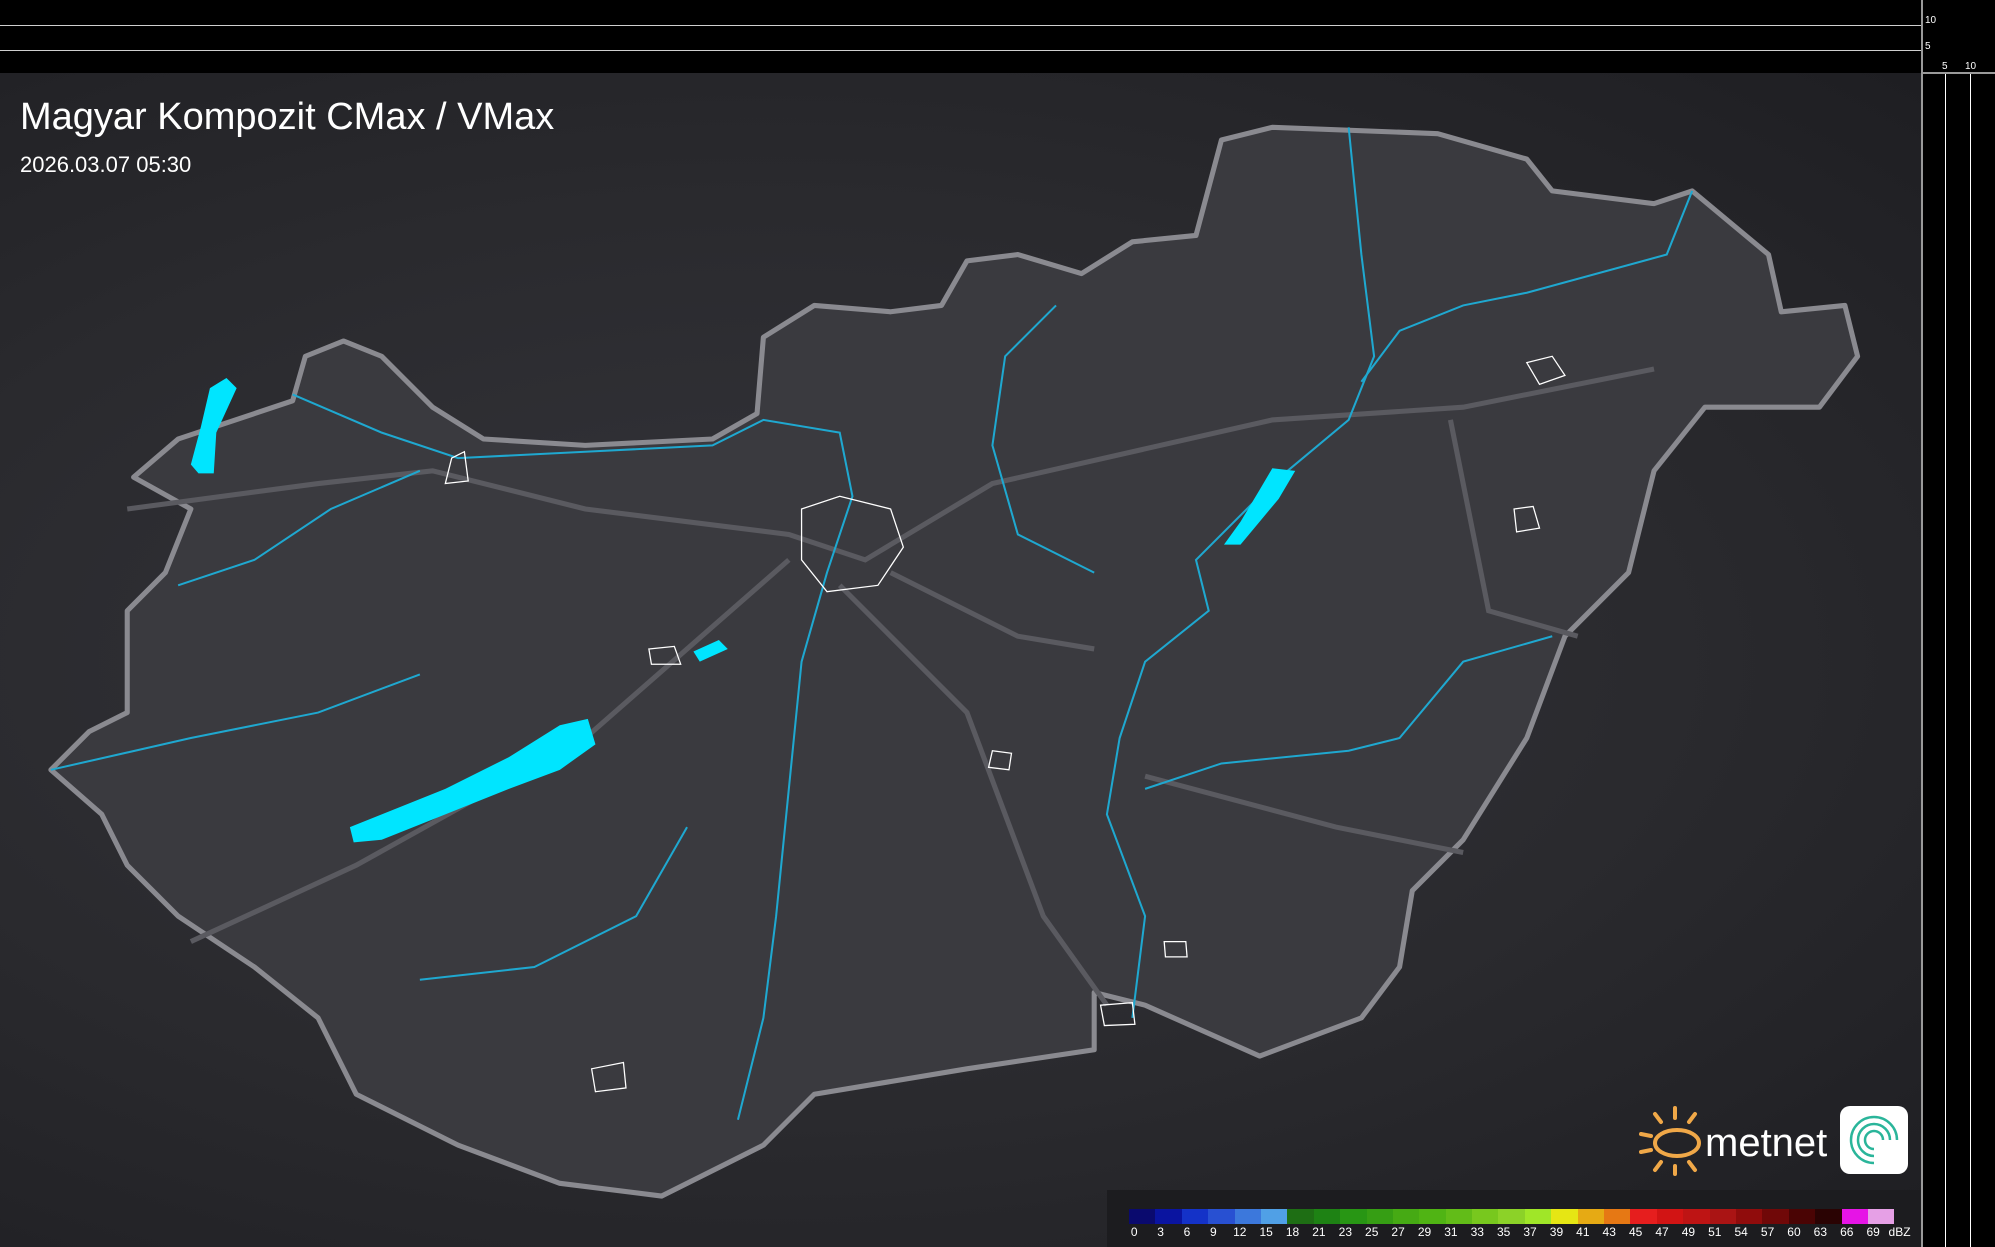 This screenshot has height=1247, width=1995. Describe the element at coordinates (1670, 1141) in the screenshot. I see `sun-icon` at that location.